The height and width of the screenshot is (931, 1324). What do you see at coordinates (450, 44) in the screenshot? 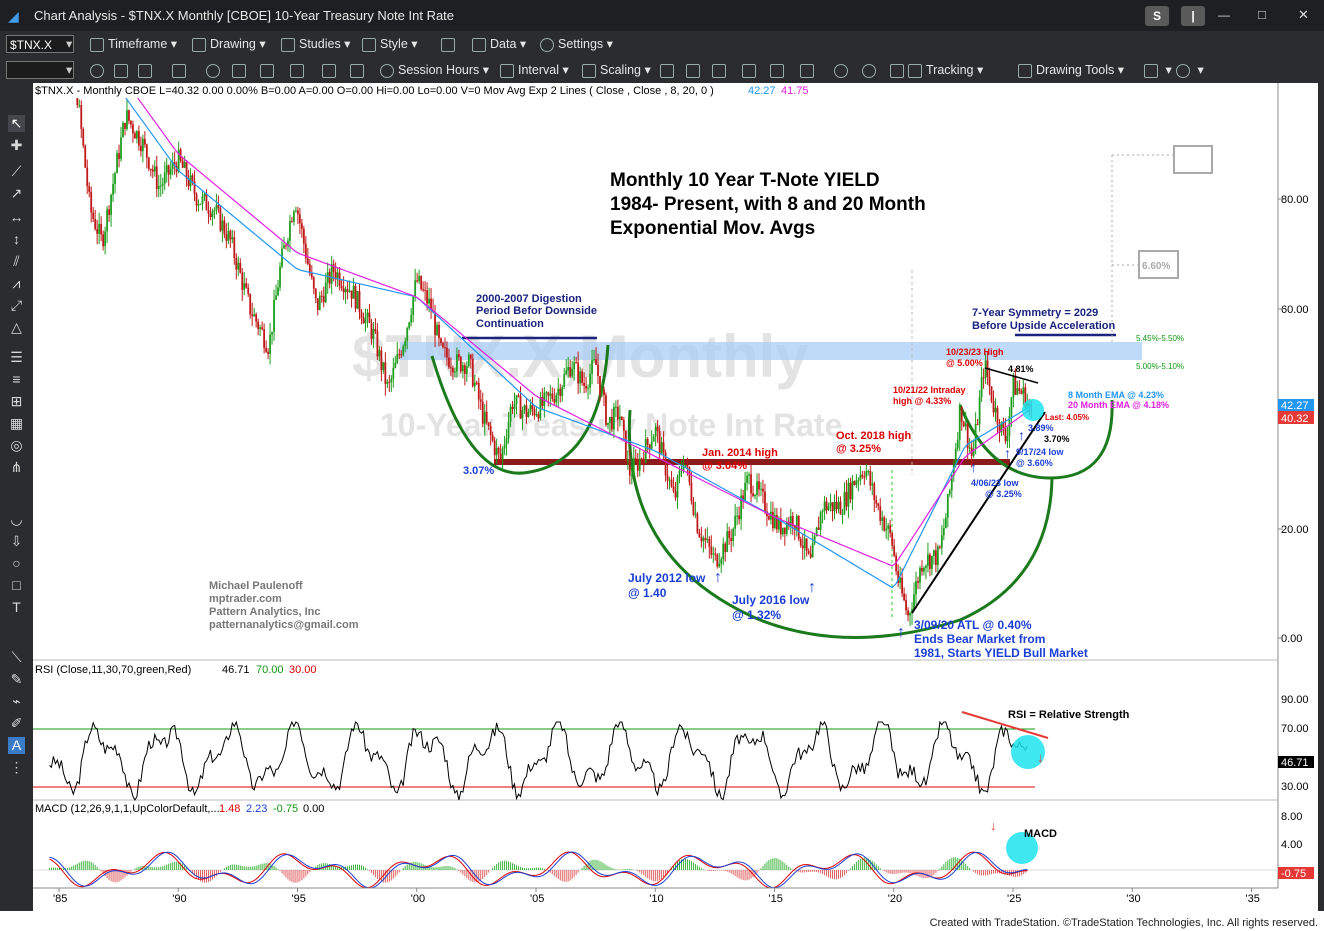
I see `layout-button` at bounding box center [450, 44].